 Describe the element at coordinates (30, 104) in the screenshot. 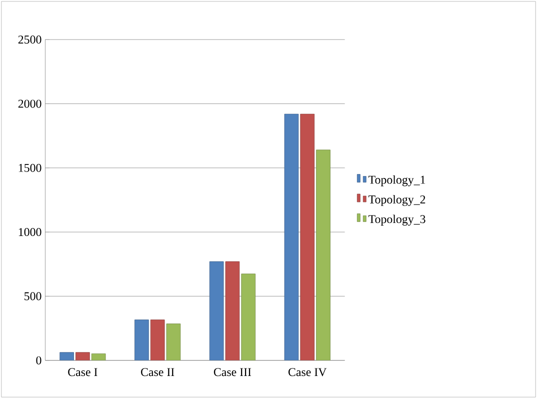

I see `y-tick-label: 2000` at that location.